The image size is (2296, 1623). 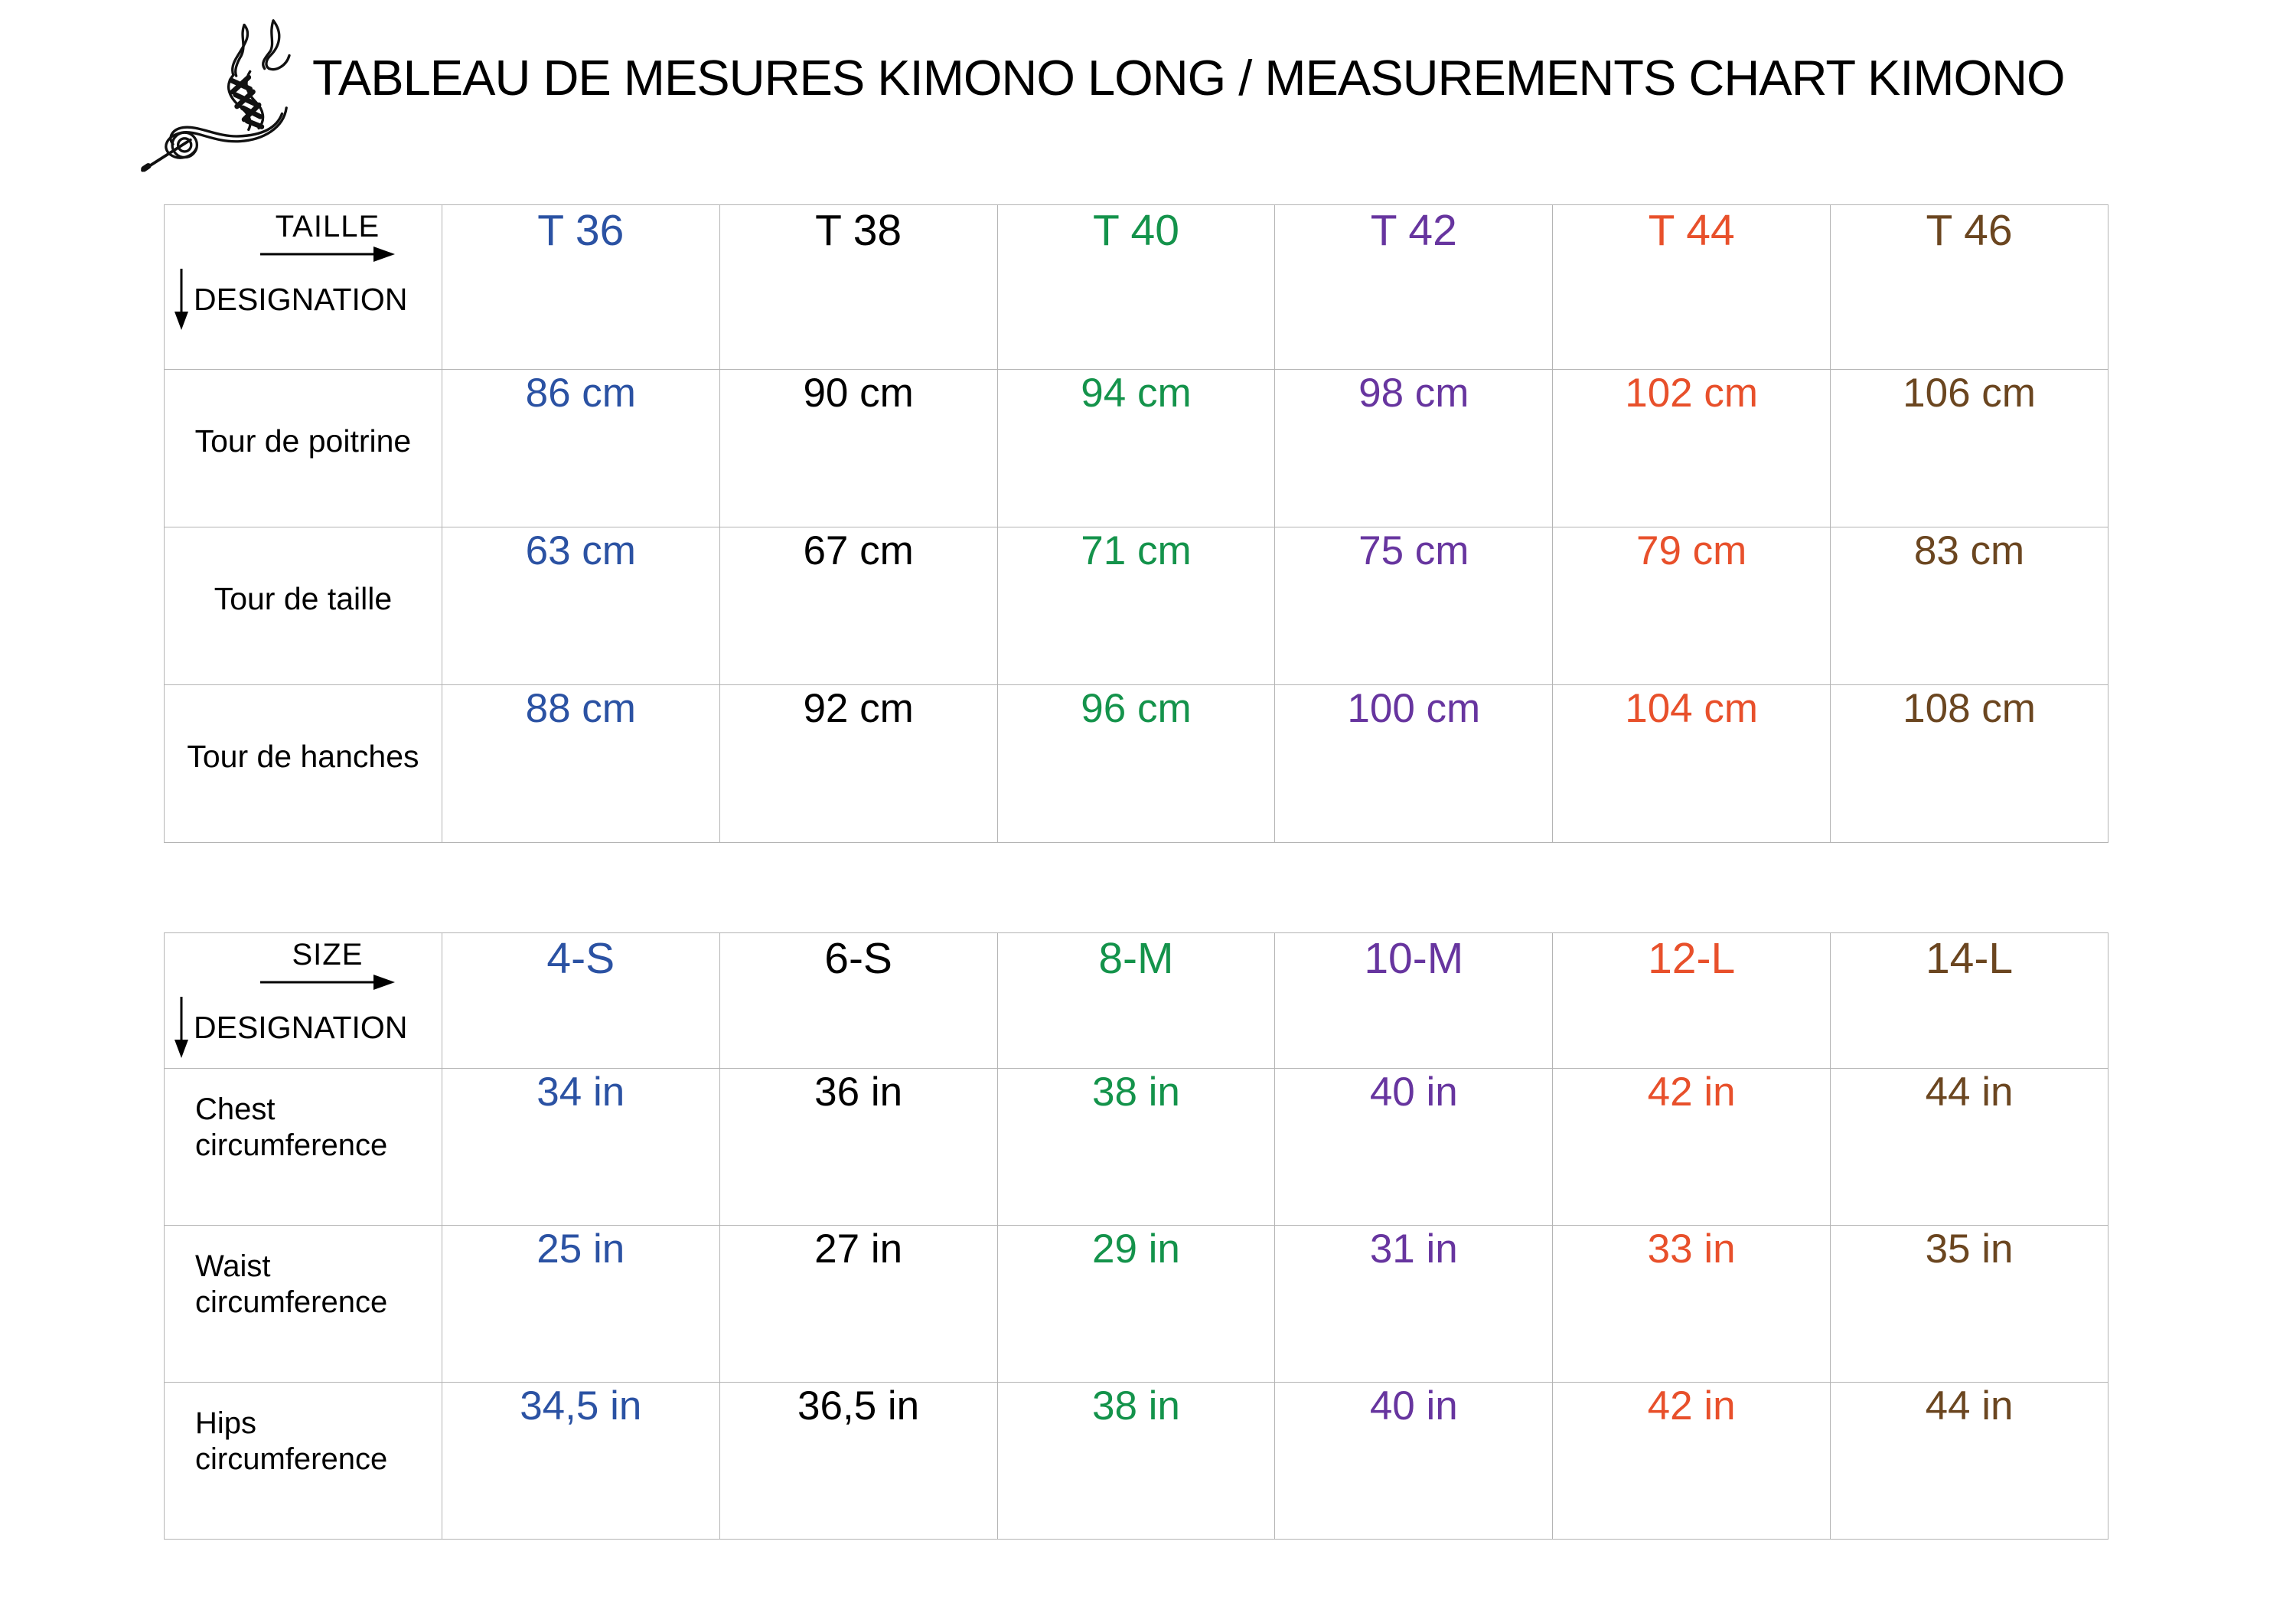 What do you see at coordinates (1691, 763) in the screenshot?
I see `value-cell: 104 cm` at bounding box center [1691, 763].